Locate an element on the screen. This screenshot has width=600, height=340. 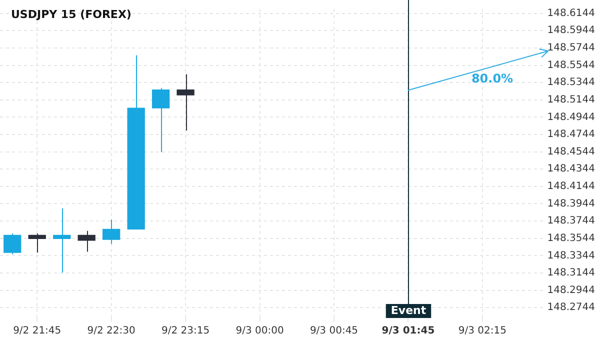
y-tick-label: 148.2744 is located at coordinates (571, 308).